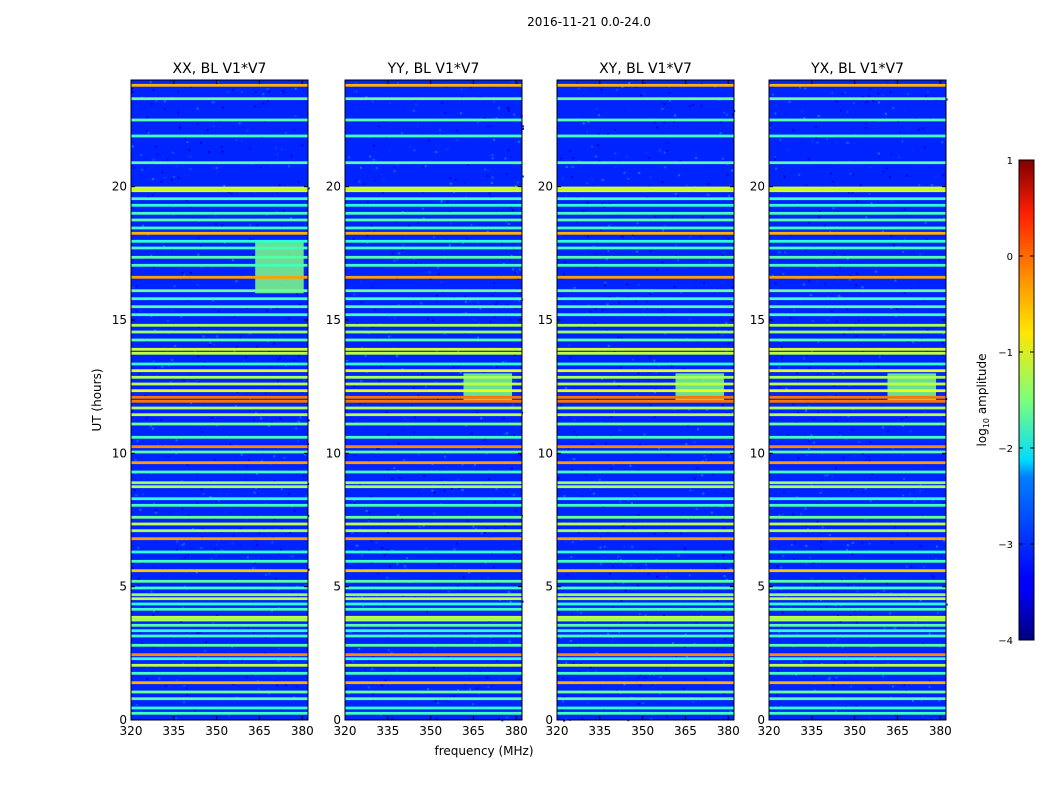  What do you see at coordinates (345, 731) in the screenshot?
I see `x-tick-label: 320` at bounding box center [345, 731].